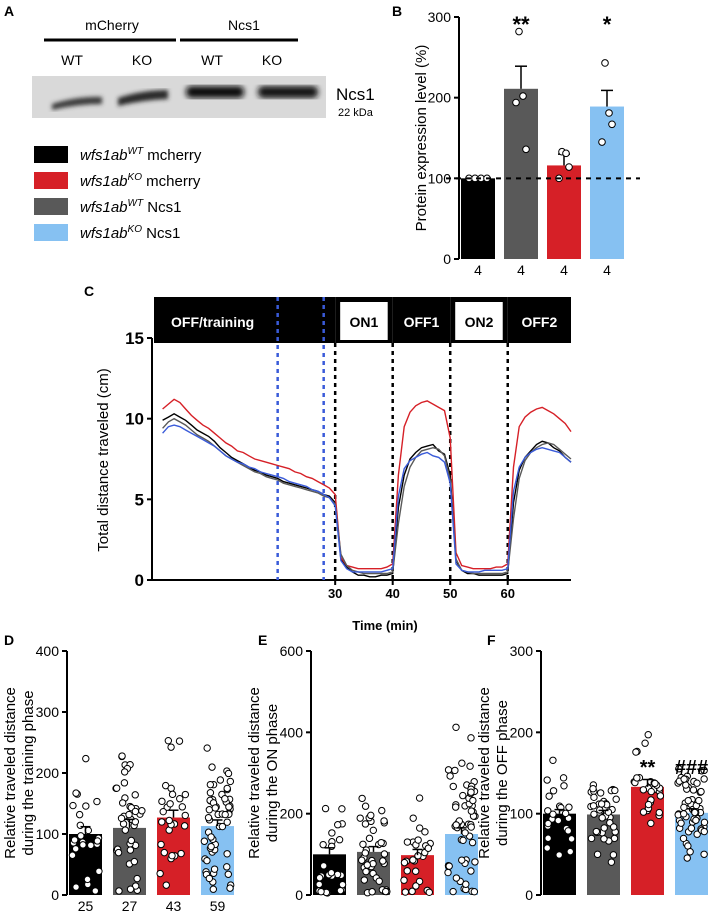  What do you see at coordinates (299, 895) in the screenshot?
I see `y-tick-label: 0` at bounding box center [299, 895].